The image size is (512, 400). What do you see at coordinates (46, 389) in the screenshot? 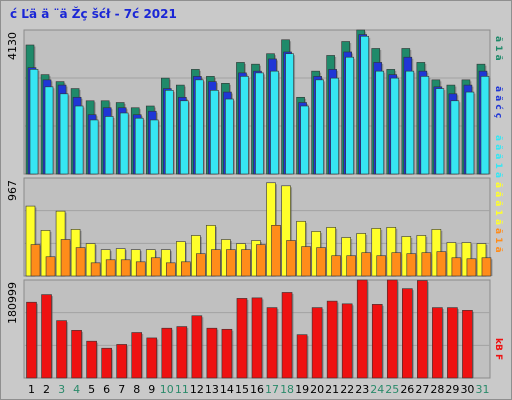
I see `x-tick-label: 2` at bounding box center [46, 389].